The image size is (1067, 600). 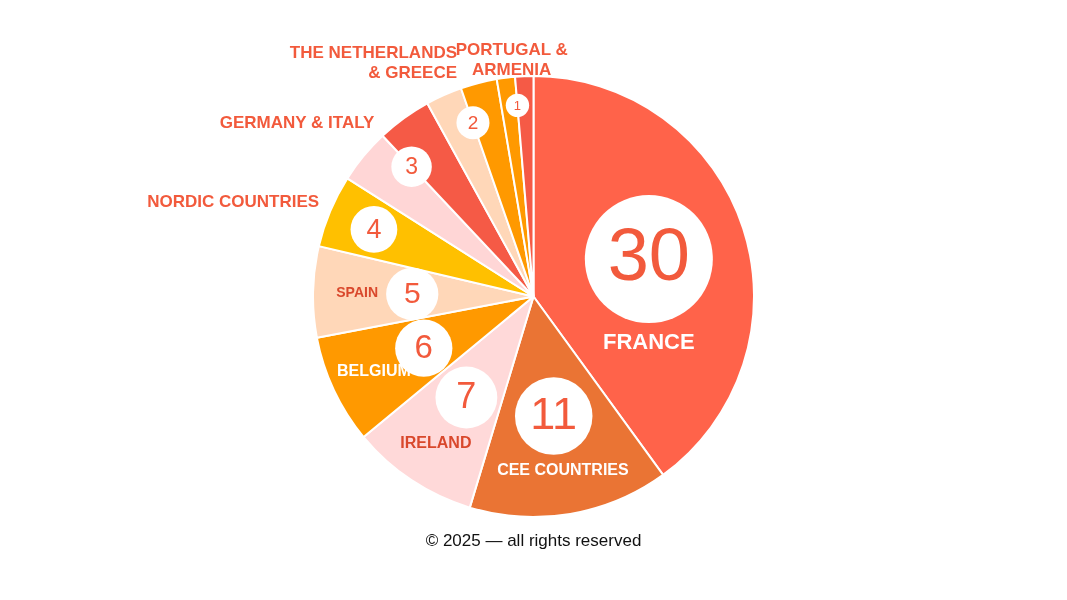 I want to click on data-label: 7, so click(x=466, y=396).